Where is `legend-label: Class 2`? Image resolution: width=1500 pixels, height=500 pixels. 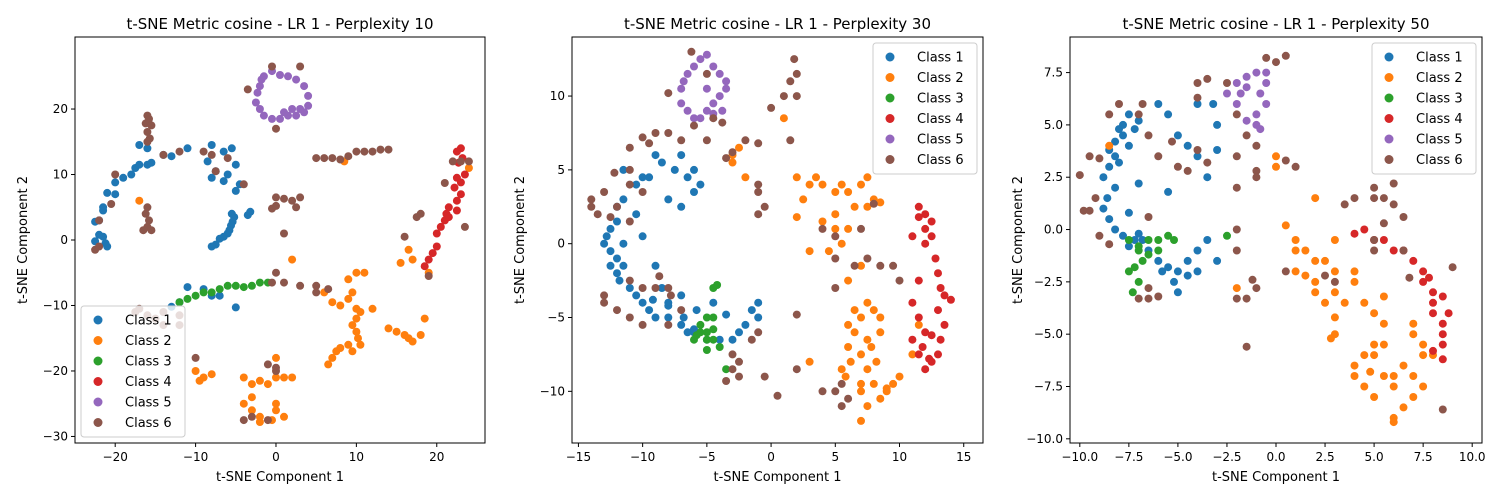 legend-label: Class 2 is located at coordinates (940, 78).